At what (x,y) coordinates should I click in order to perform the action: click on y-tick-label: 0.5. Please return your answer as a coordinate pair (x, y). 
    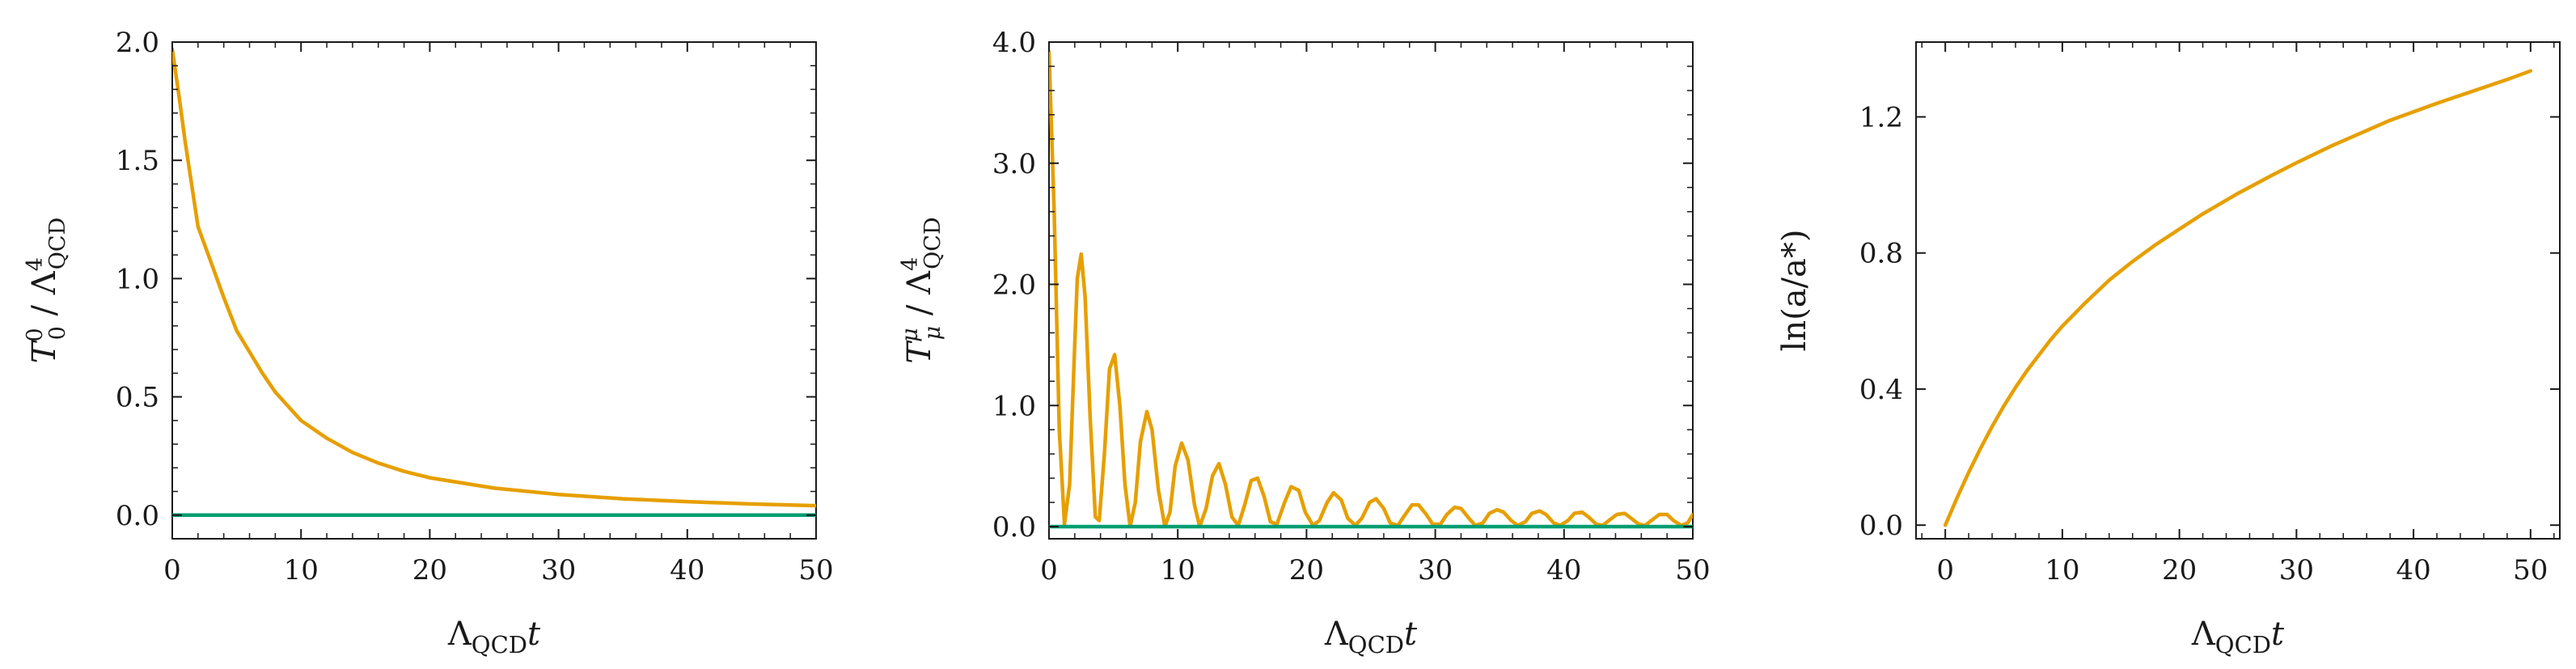
    Looking at the image, I should click on (137, 398).